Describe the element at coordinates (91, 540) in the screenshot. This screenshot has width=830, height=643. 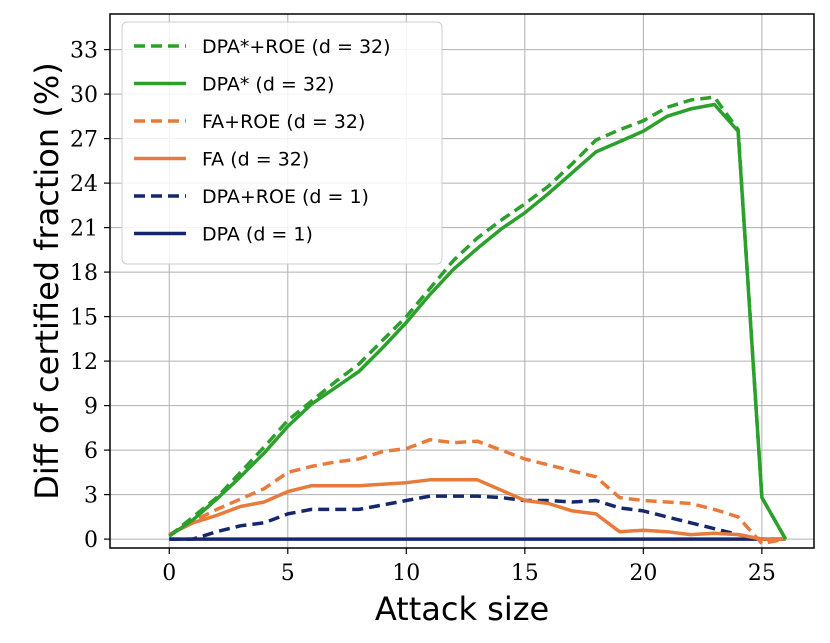
I see `y-tick-label: 0` at that location.